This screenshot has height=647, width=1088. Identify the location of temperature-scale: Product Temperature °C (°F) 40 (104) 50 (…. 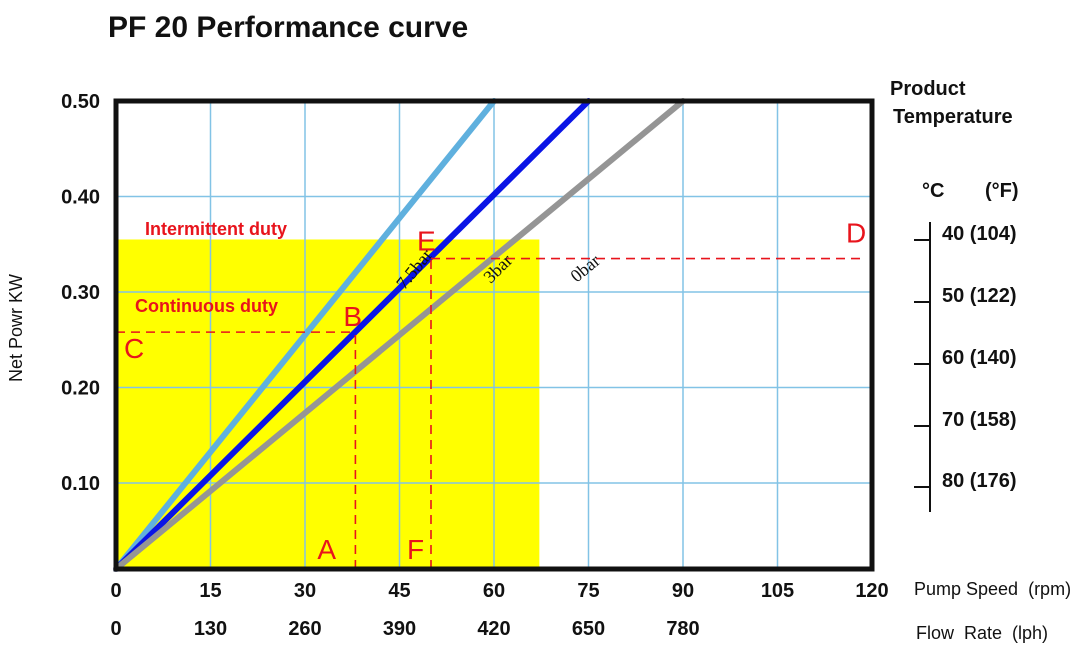
(954, 295).